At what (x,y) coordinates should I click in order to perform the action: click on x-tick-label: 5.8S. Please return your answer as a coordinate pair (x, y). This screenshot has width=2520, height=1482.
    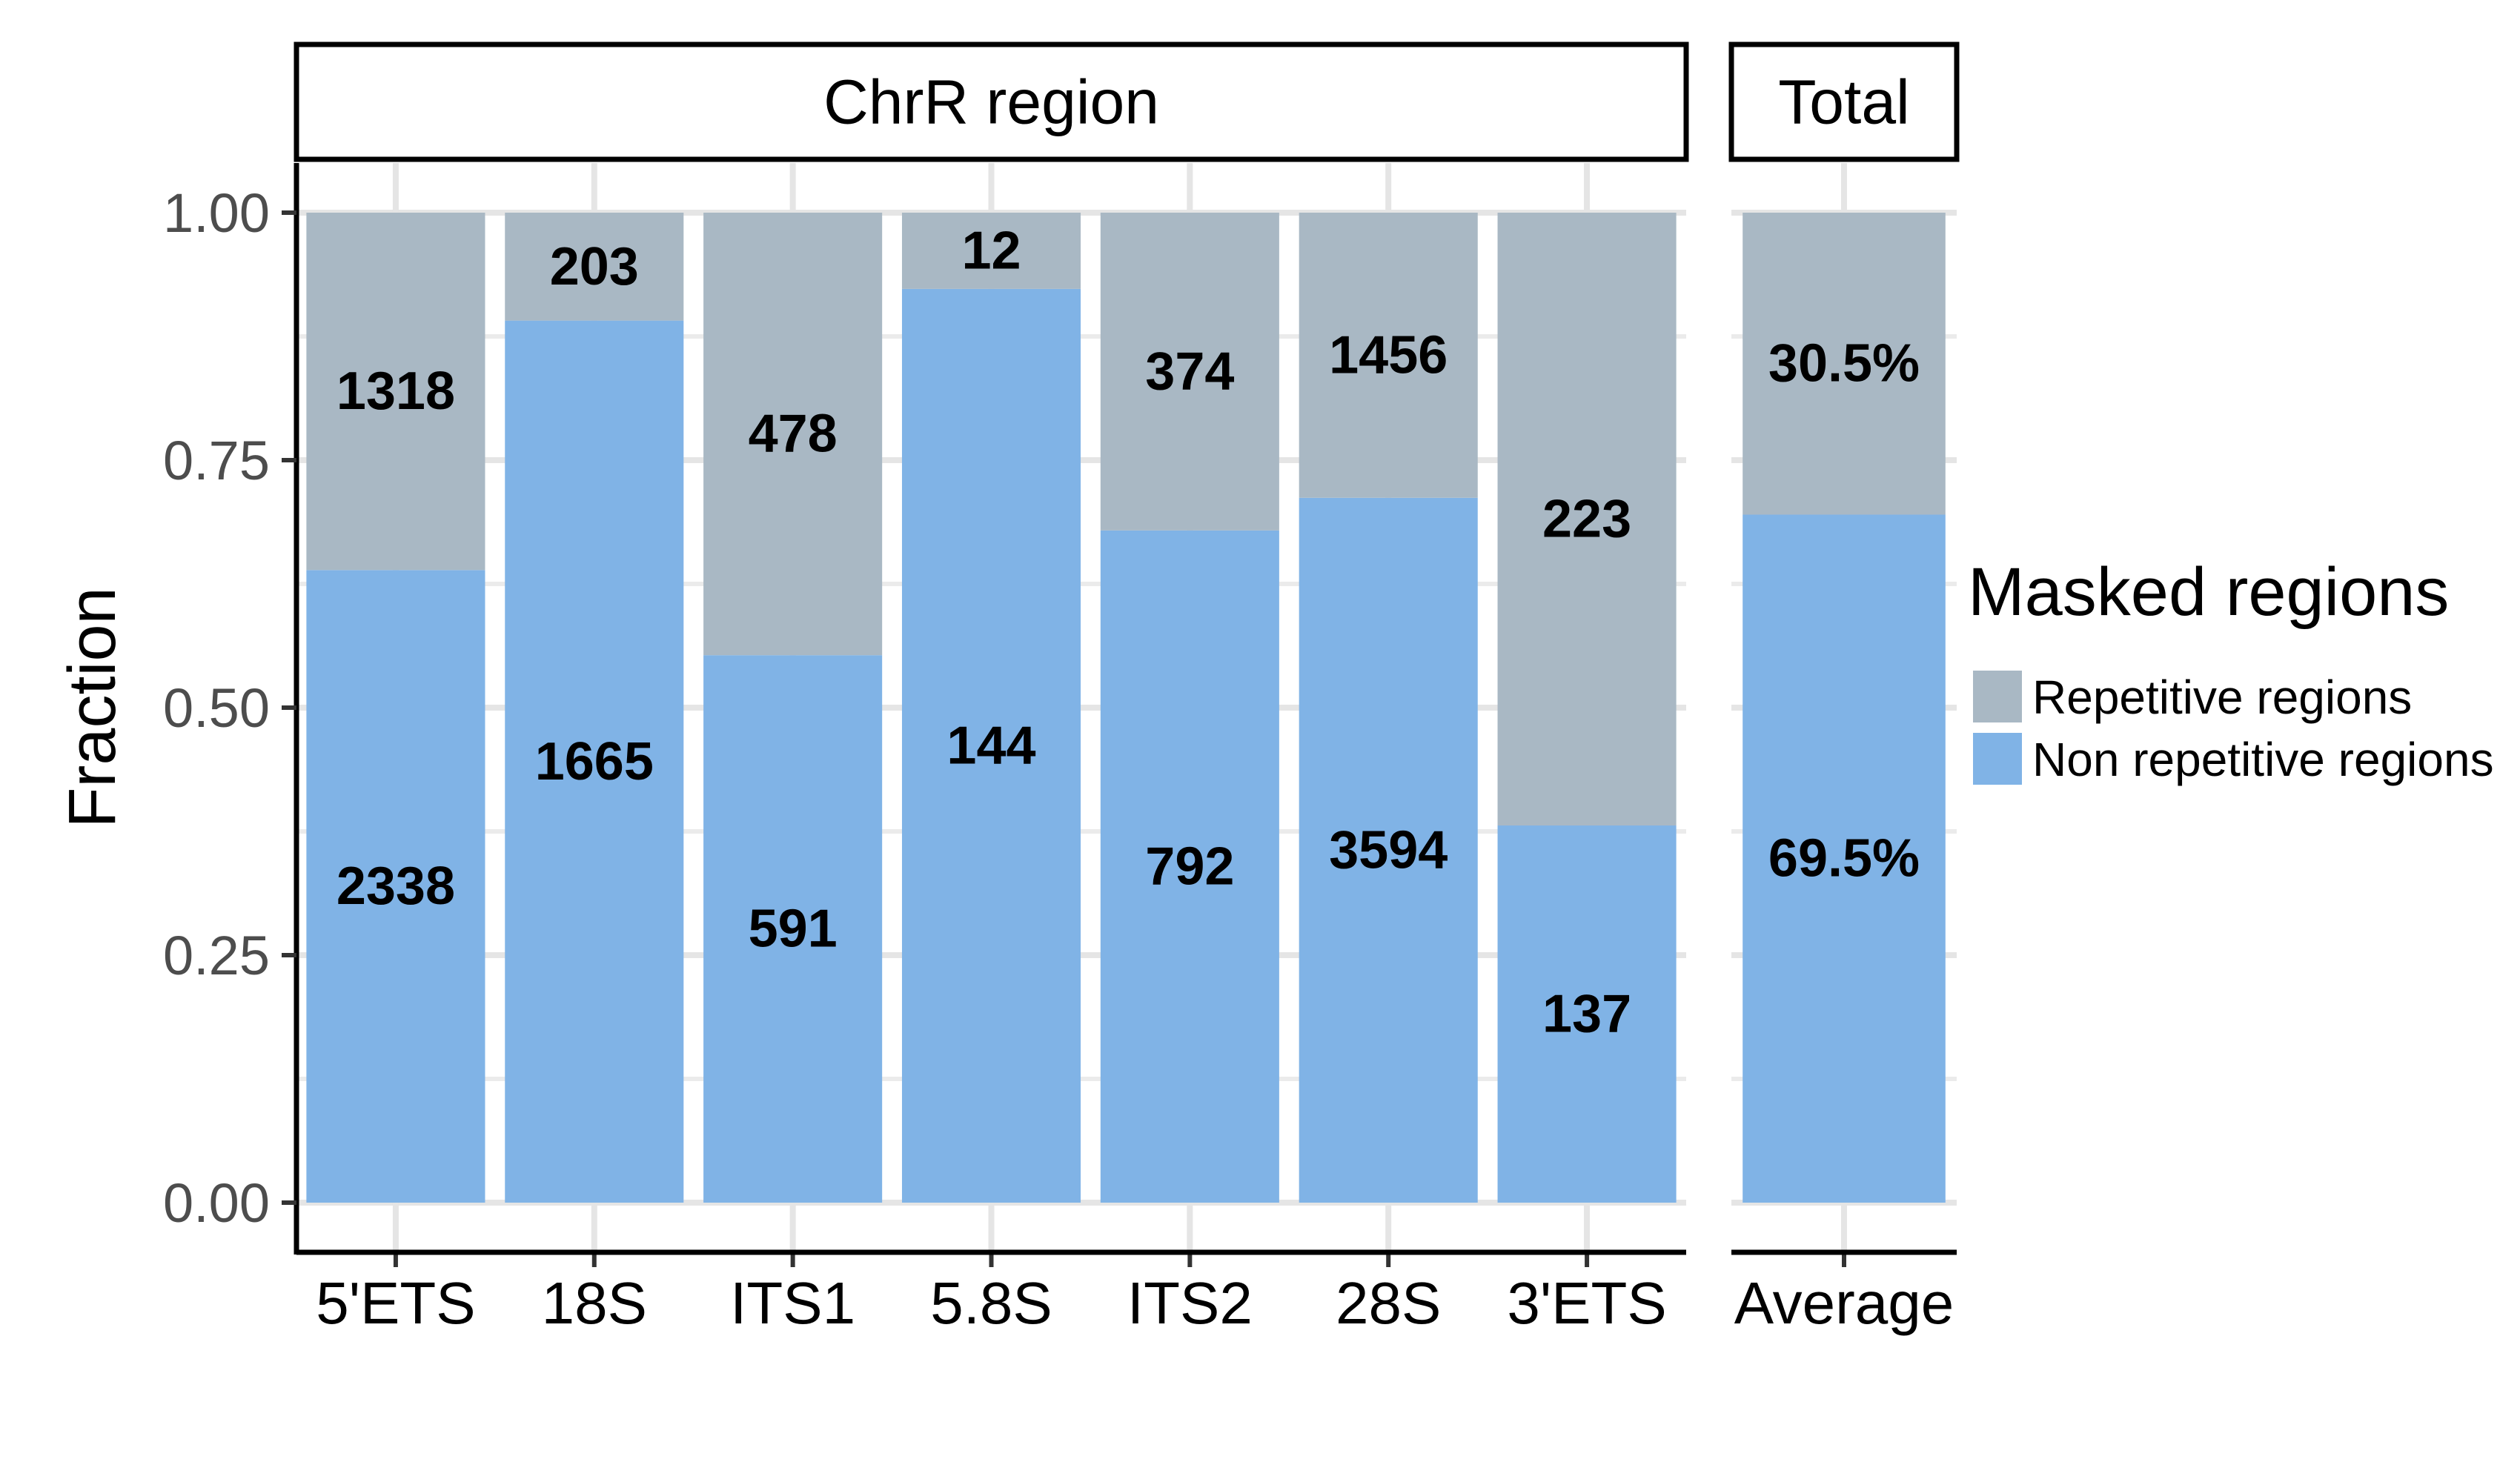
    Looking at the image, I should click on (991, 1303).